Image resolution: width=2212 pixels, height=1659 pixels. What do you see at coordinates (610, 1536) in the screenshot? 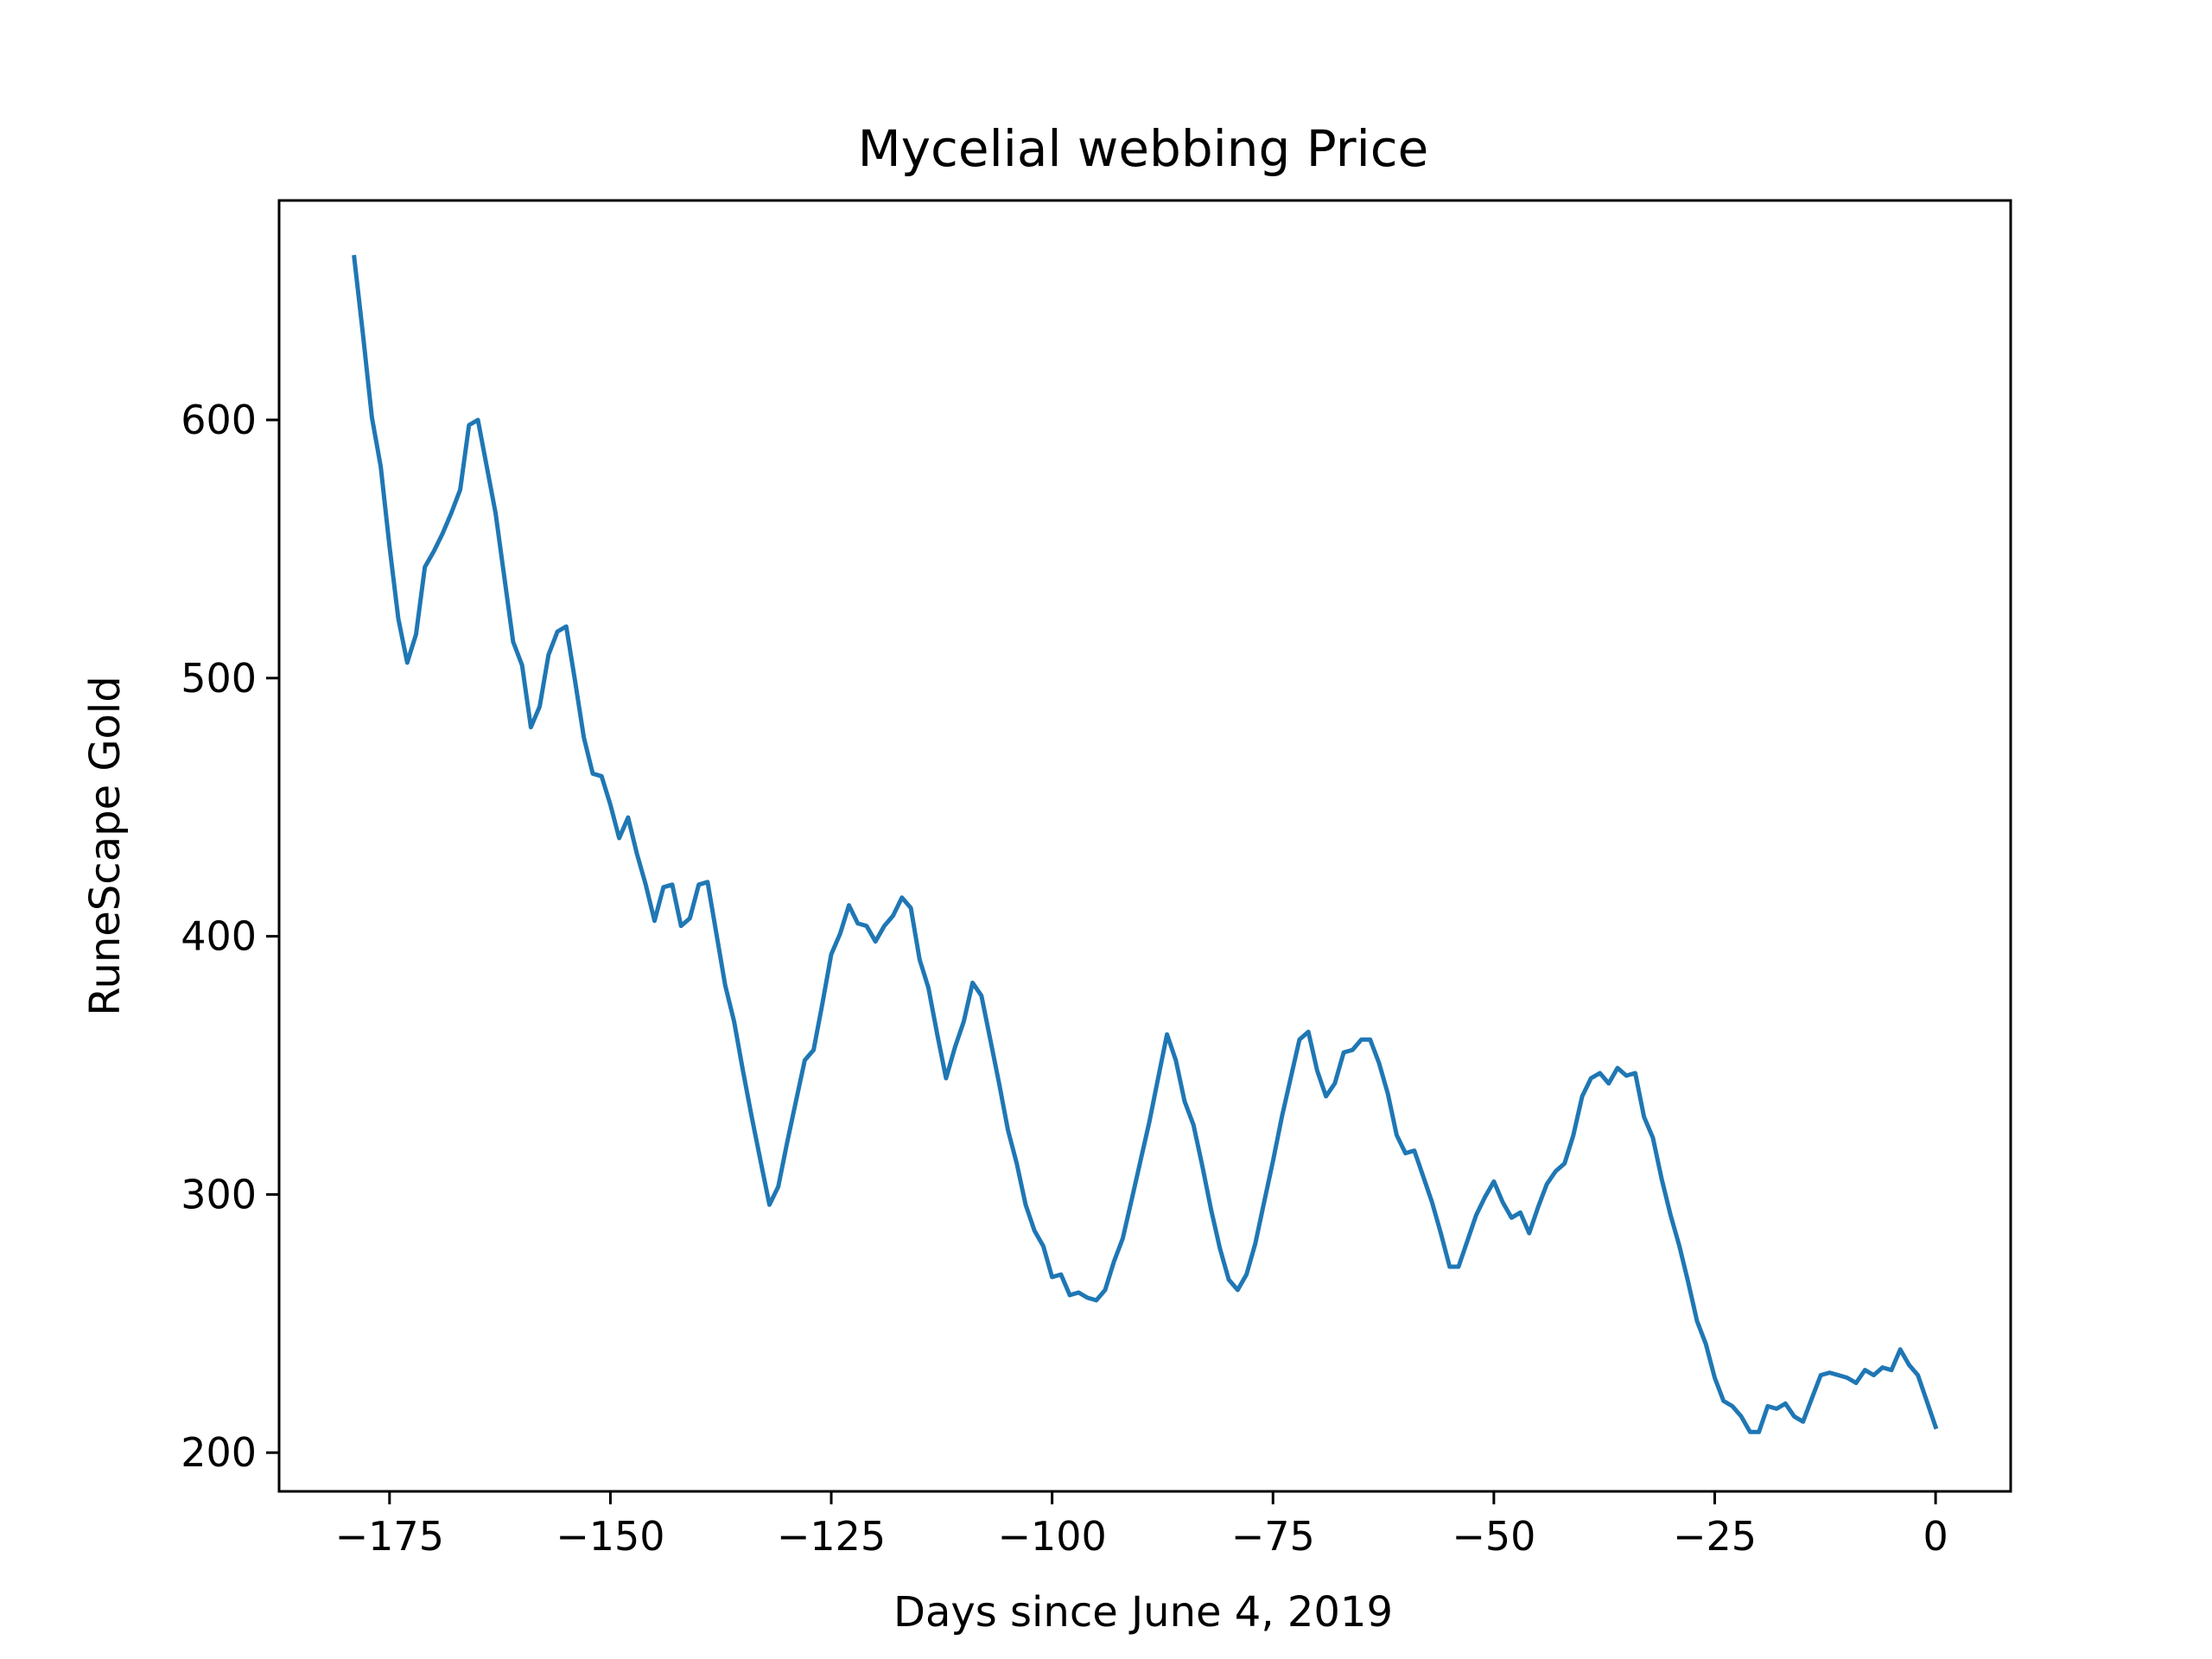
I see `x-tick-label: −150` at bounding box center [610, 1536].